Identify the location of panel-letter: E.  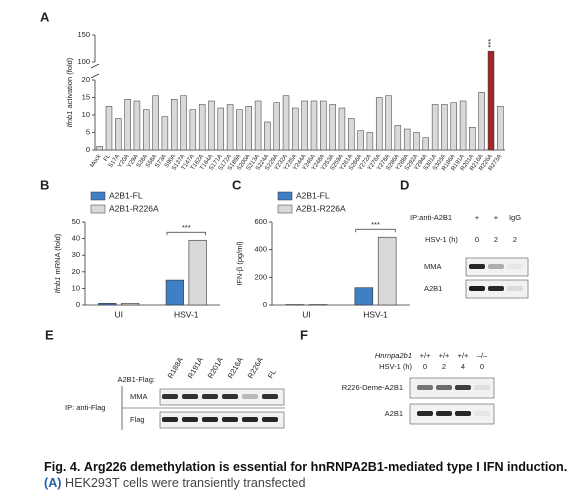
(49, 334).